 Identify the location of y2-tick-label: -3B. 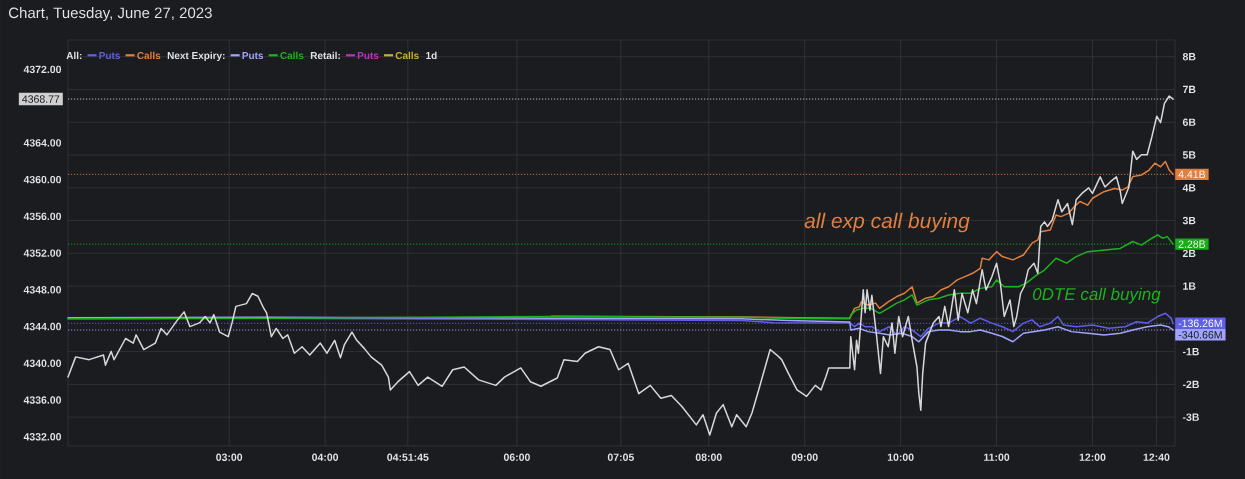
(1190, 417).